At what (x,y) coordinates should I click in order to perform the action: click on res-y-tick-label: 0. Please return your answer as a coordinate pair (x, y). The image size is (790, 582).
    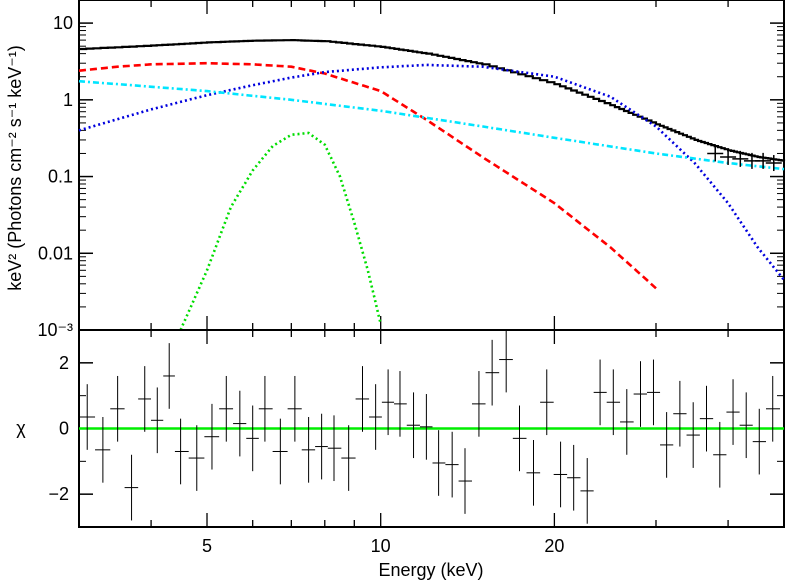
    Looking at the image, I should click on (64, 429).